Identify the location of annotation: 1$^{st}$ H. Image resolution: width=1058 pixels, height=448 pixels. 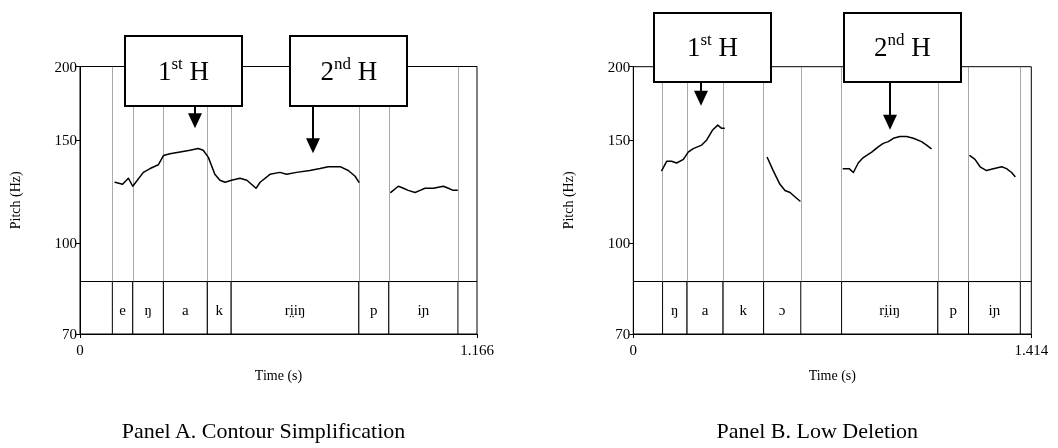
(183, 69).